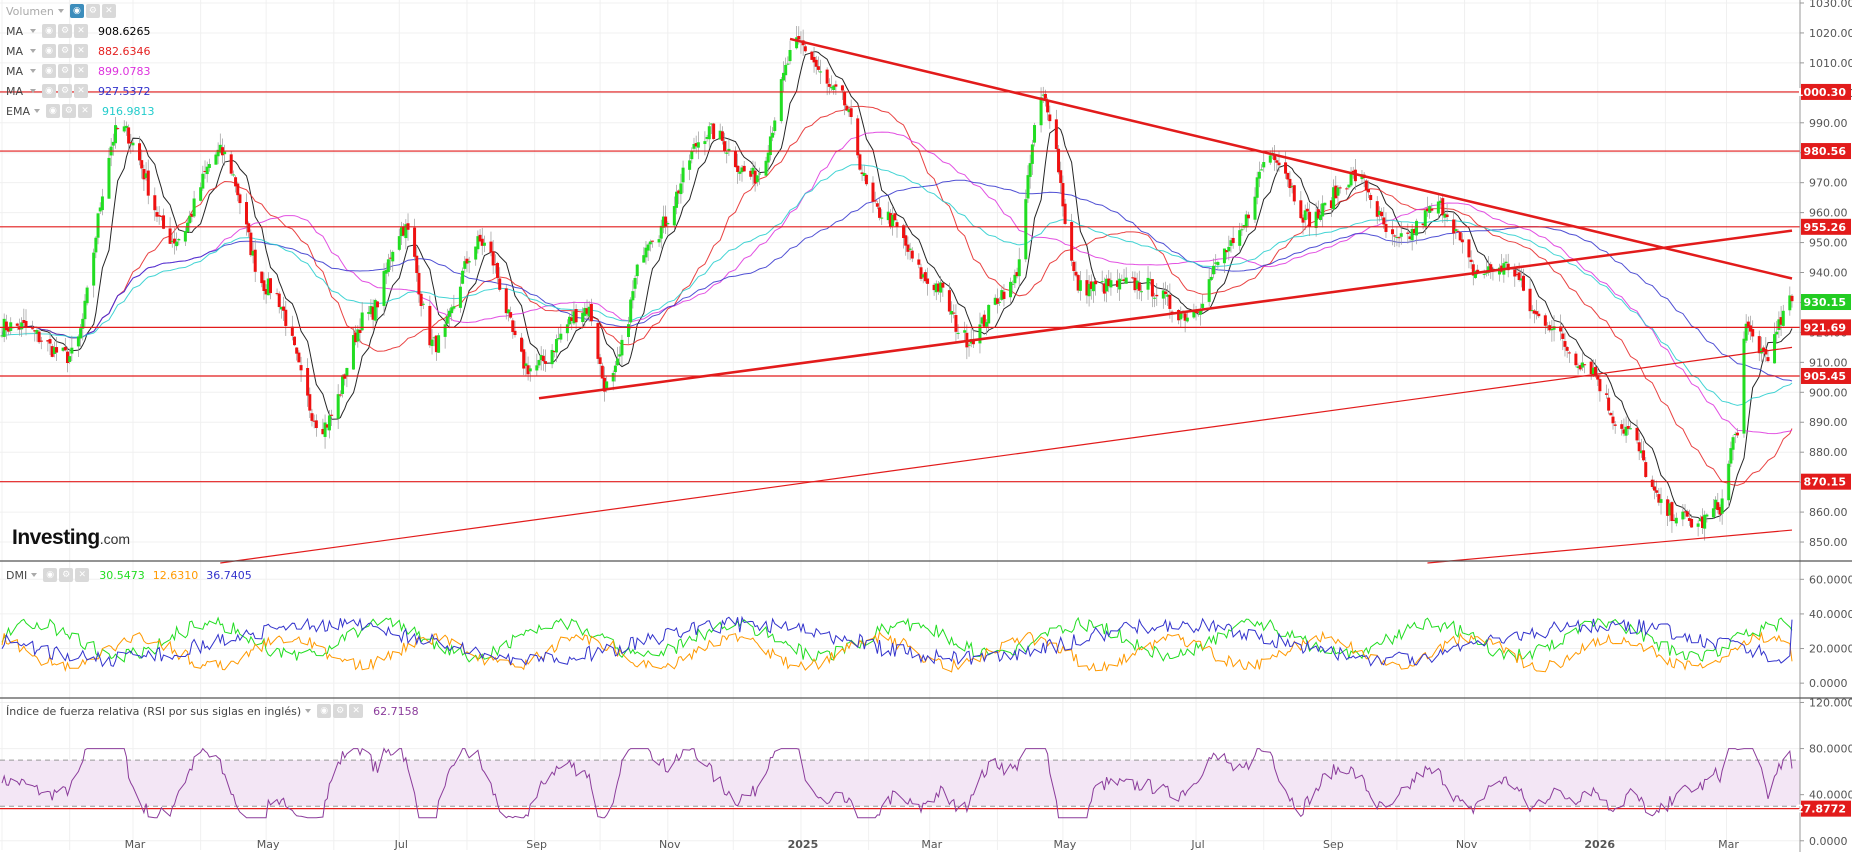  Describe the element at coordinates (1728, 844) in the screenshot. I see `time-tick-label: Mar` at that location.